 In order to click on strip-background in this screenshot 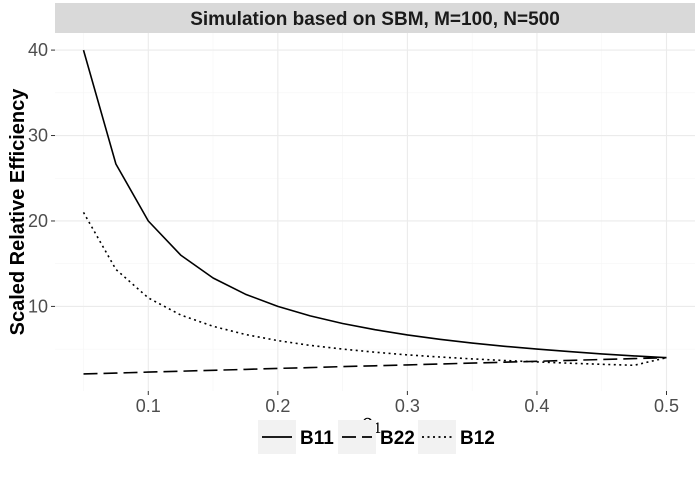, I will do `click(375, 18)`.